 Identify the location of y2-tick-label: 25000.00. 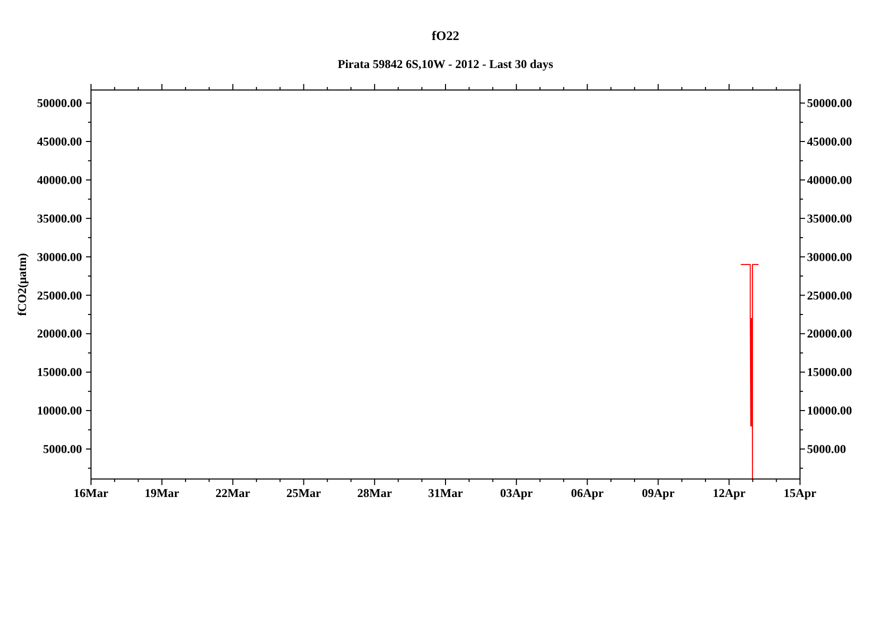
(829, 295).